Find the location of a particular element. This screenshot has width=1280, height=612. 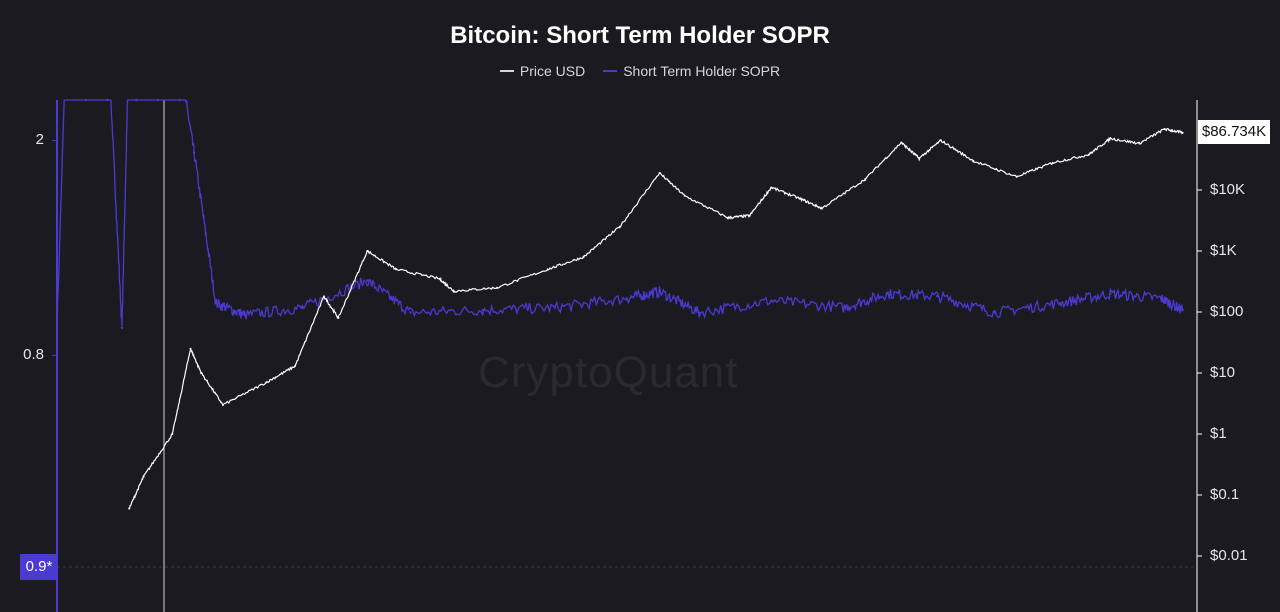

sopr-current-value-badge: 0.9* is located at coordinates (39, 567).